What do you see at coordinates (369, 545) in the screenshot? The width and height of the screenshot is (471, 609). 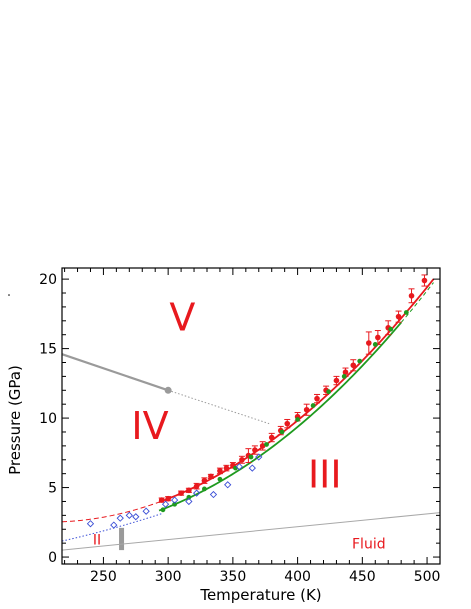 I see `region-label: Fluid` at bounding box center [369, 545].